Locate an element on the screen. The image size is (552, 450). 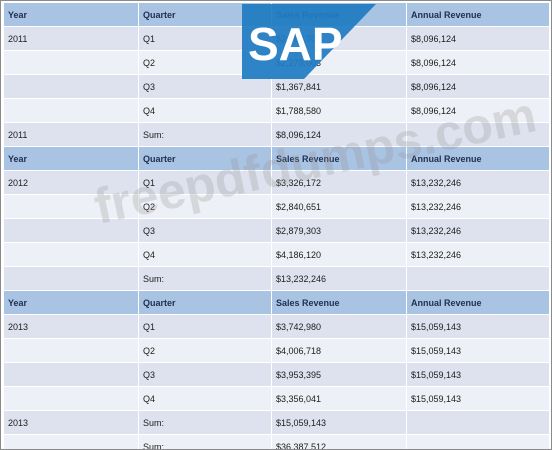
table-row: Sum: $13,232,246 is located at coordinates (276, 279).